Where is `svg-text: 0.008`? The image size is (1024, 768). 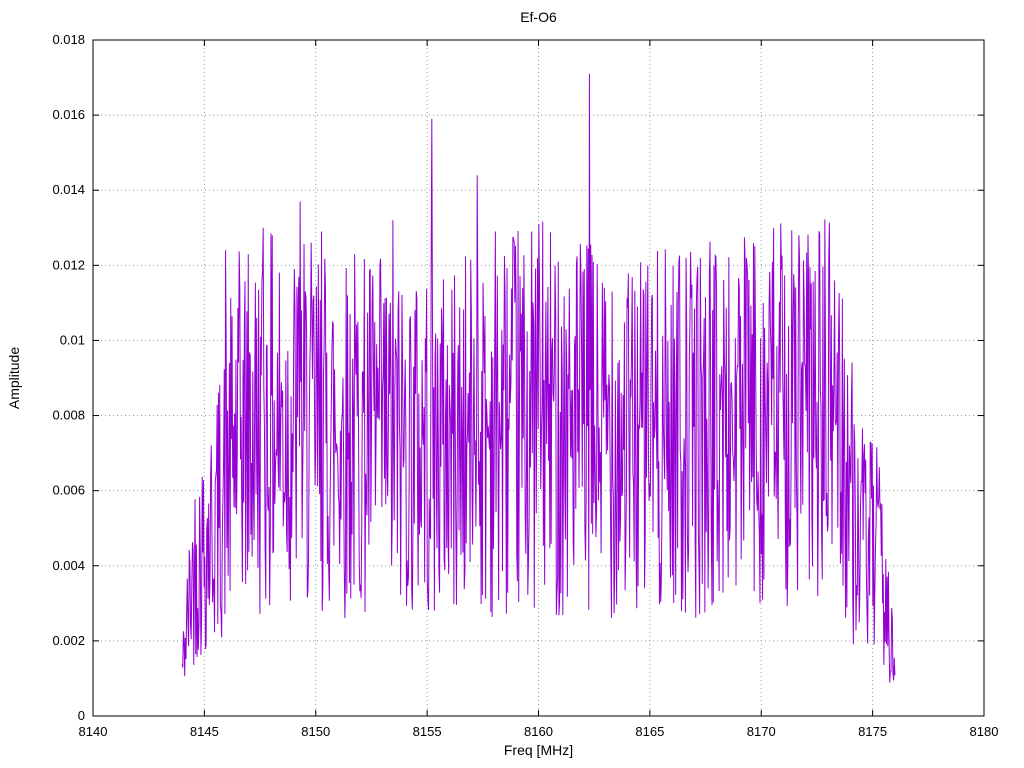
svg-text: 0.008 is located at coordinates (68, 415).